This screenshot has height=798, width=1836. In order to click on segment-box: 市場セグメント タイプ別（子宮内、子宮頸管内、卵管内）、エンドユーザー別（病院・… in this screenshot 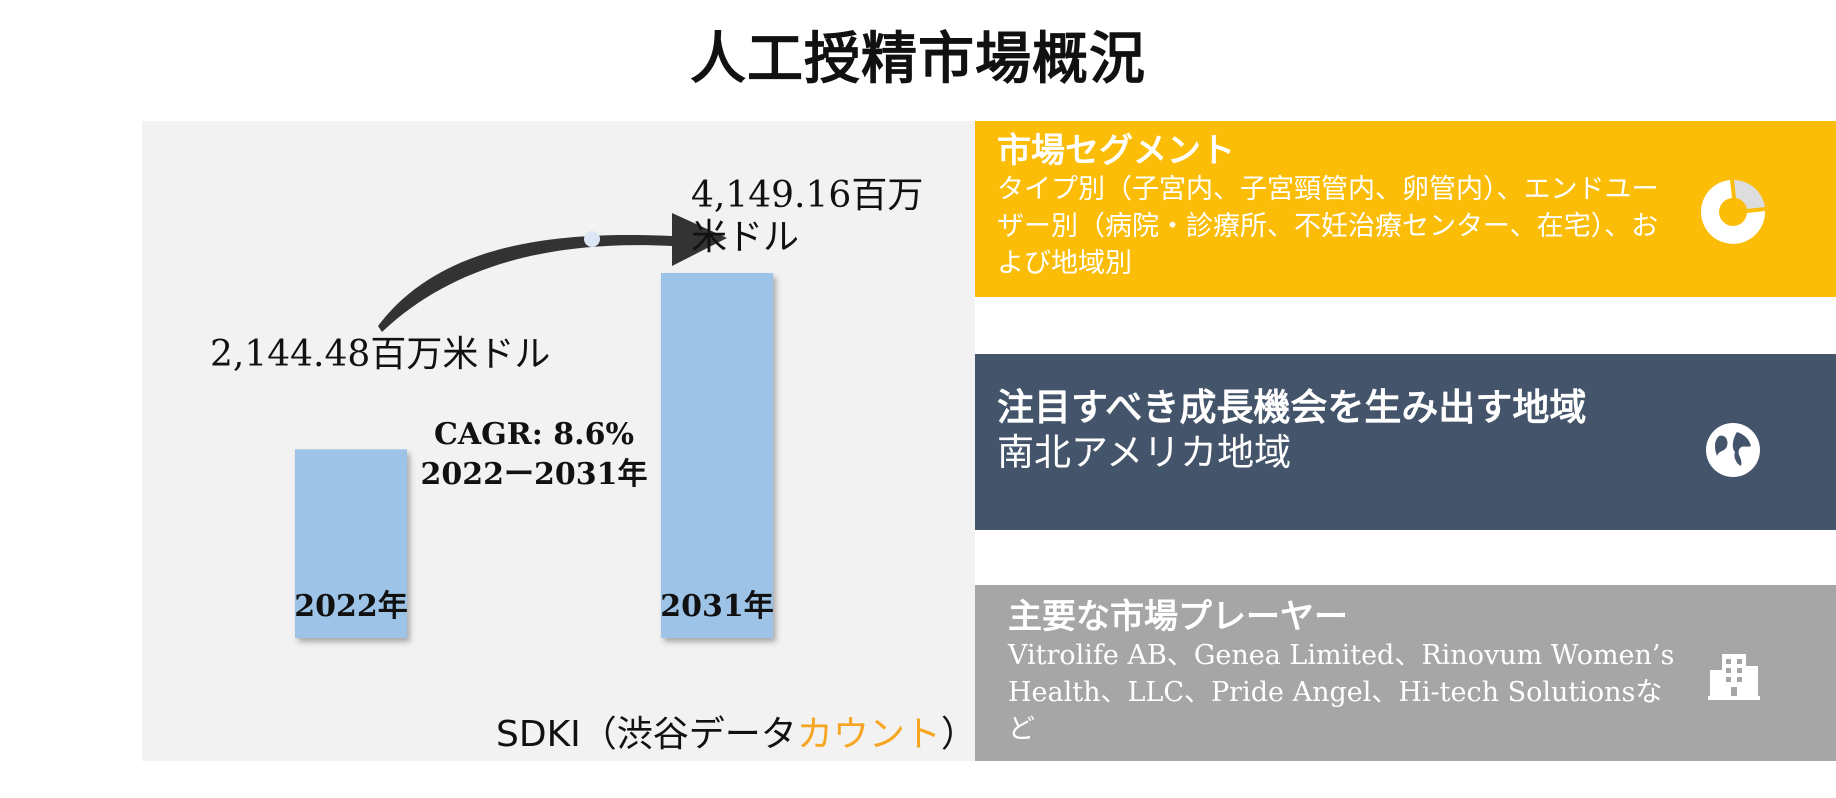, I will do `click(1405, 209)`.